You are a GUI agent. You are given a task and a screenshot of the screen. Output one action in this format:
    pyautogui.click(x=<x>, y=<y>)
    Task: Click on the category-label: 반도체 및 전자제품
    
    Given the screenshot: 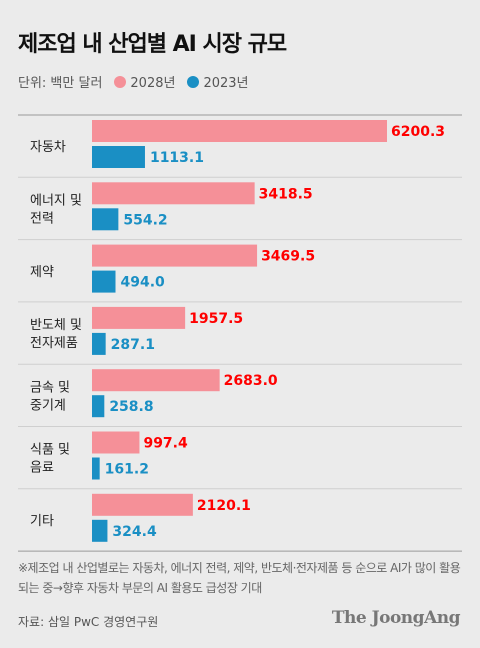 What is the action you would take?
    pyautogui.click(x=56, y=334)
    